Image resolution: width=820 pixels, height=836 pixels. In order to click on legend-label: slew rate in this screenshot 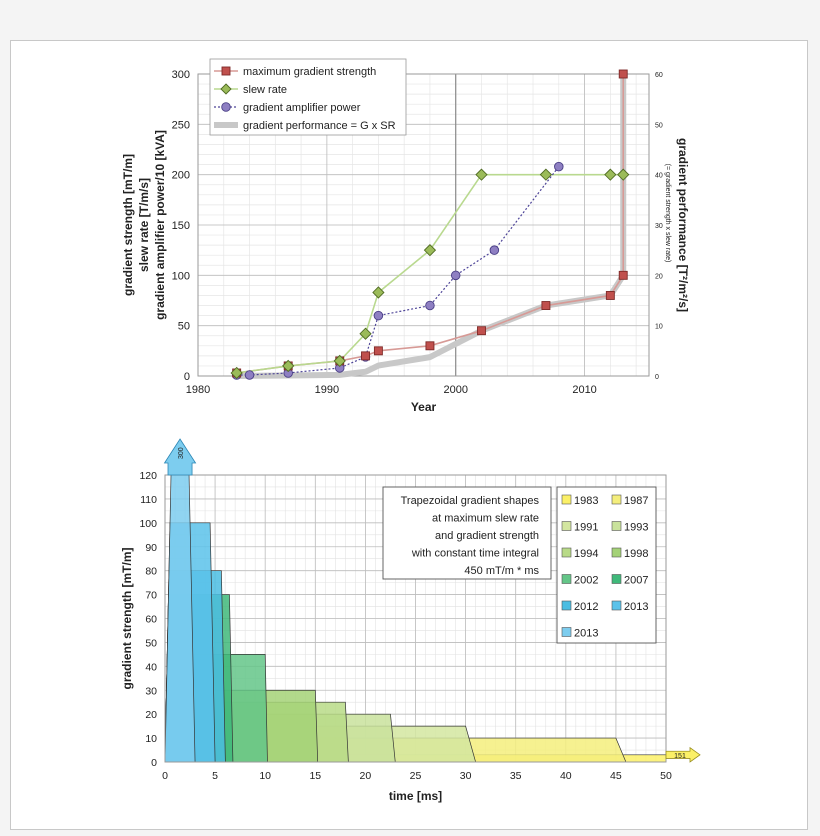, I will do `click(265, 90)`.